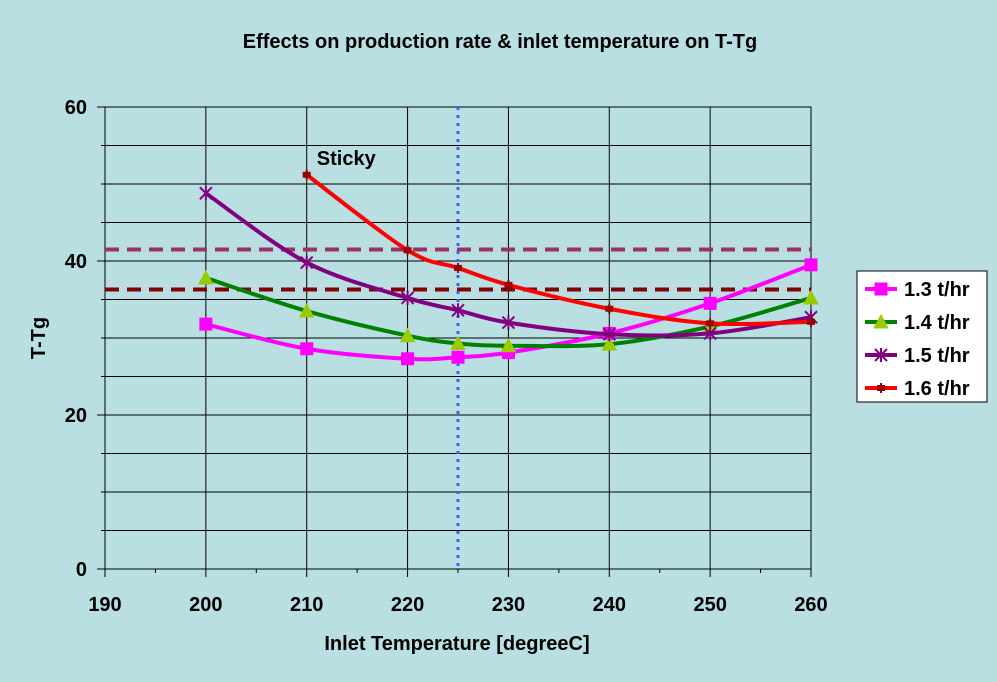 The width and height of the screenshot is (997, 682). I want to click on x-tick-label: 260, so click(810, 605).